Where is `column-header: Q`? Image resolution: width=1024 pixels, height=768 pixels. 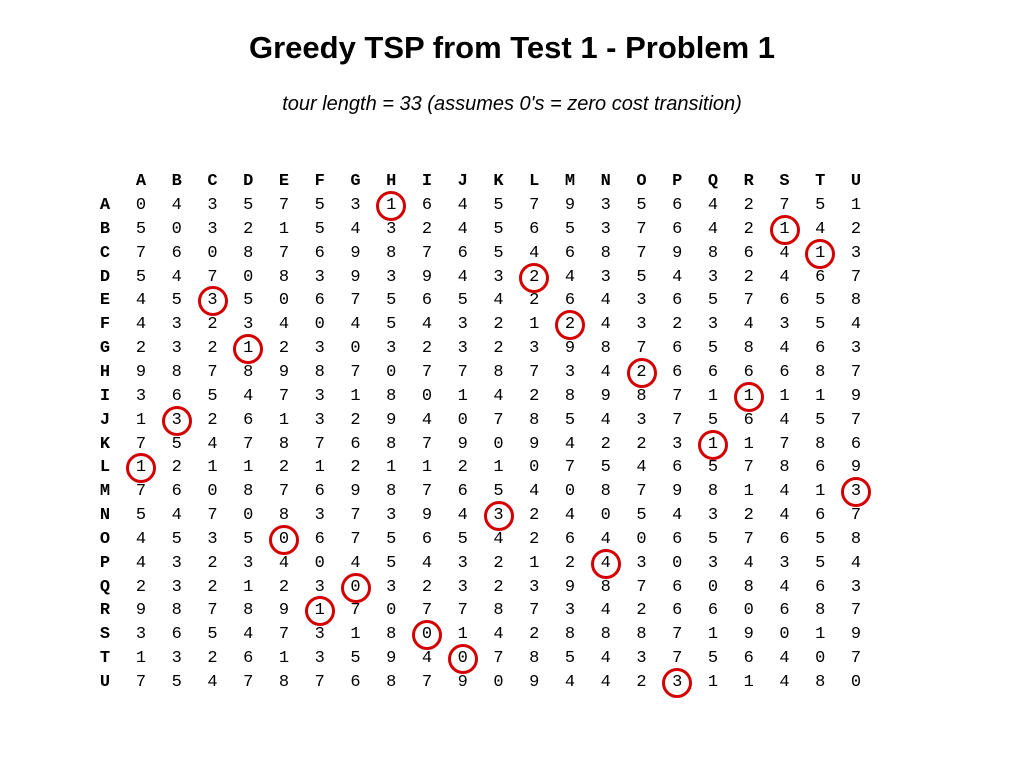 column-header: Q is located at coordinates (713, 181).